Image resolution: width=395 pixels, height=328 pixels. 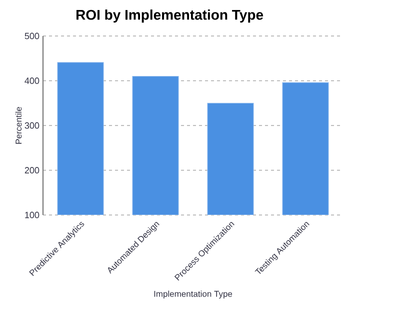 I want to click on y-tick-label: 500, so click(x=32, y=36).